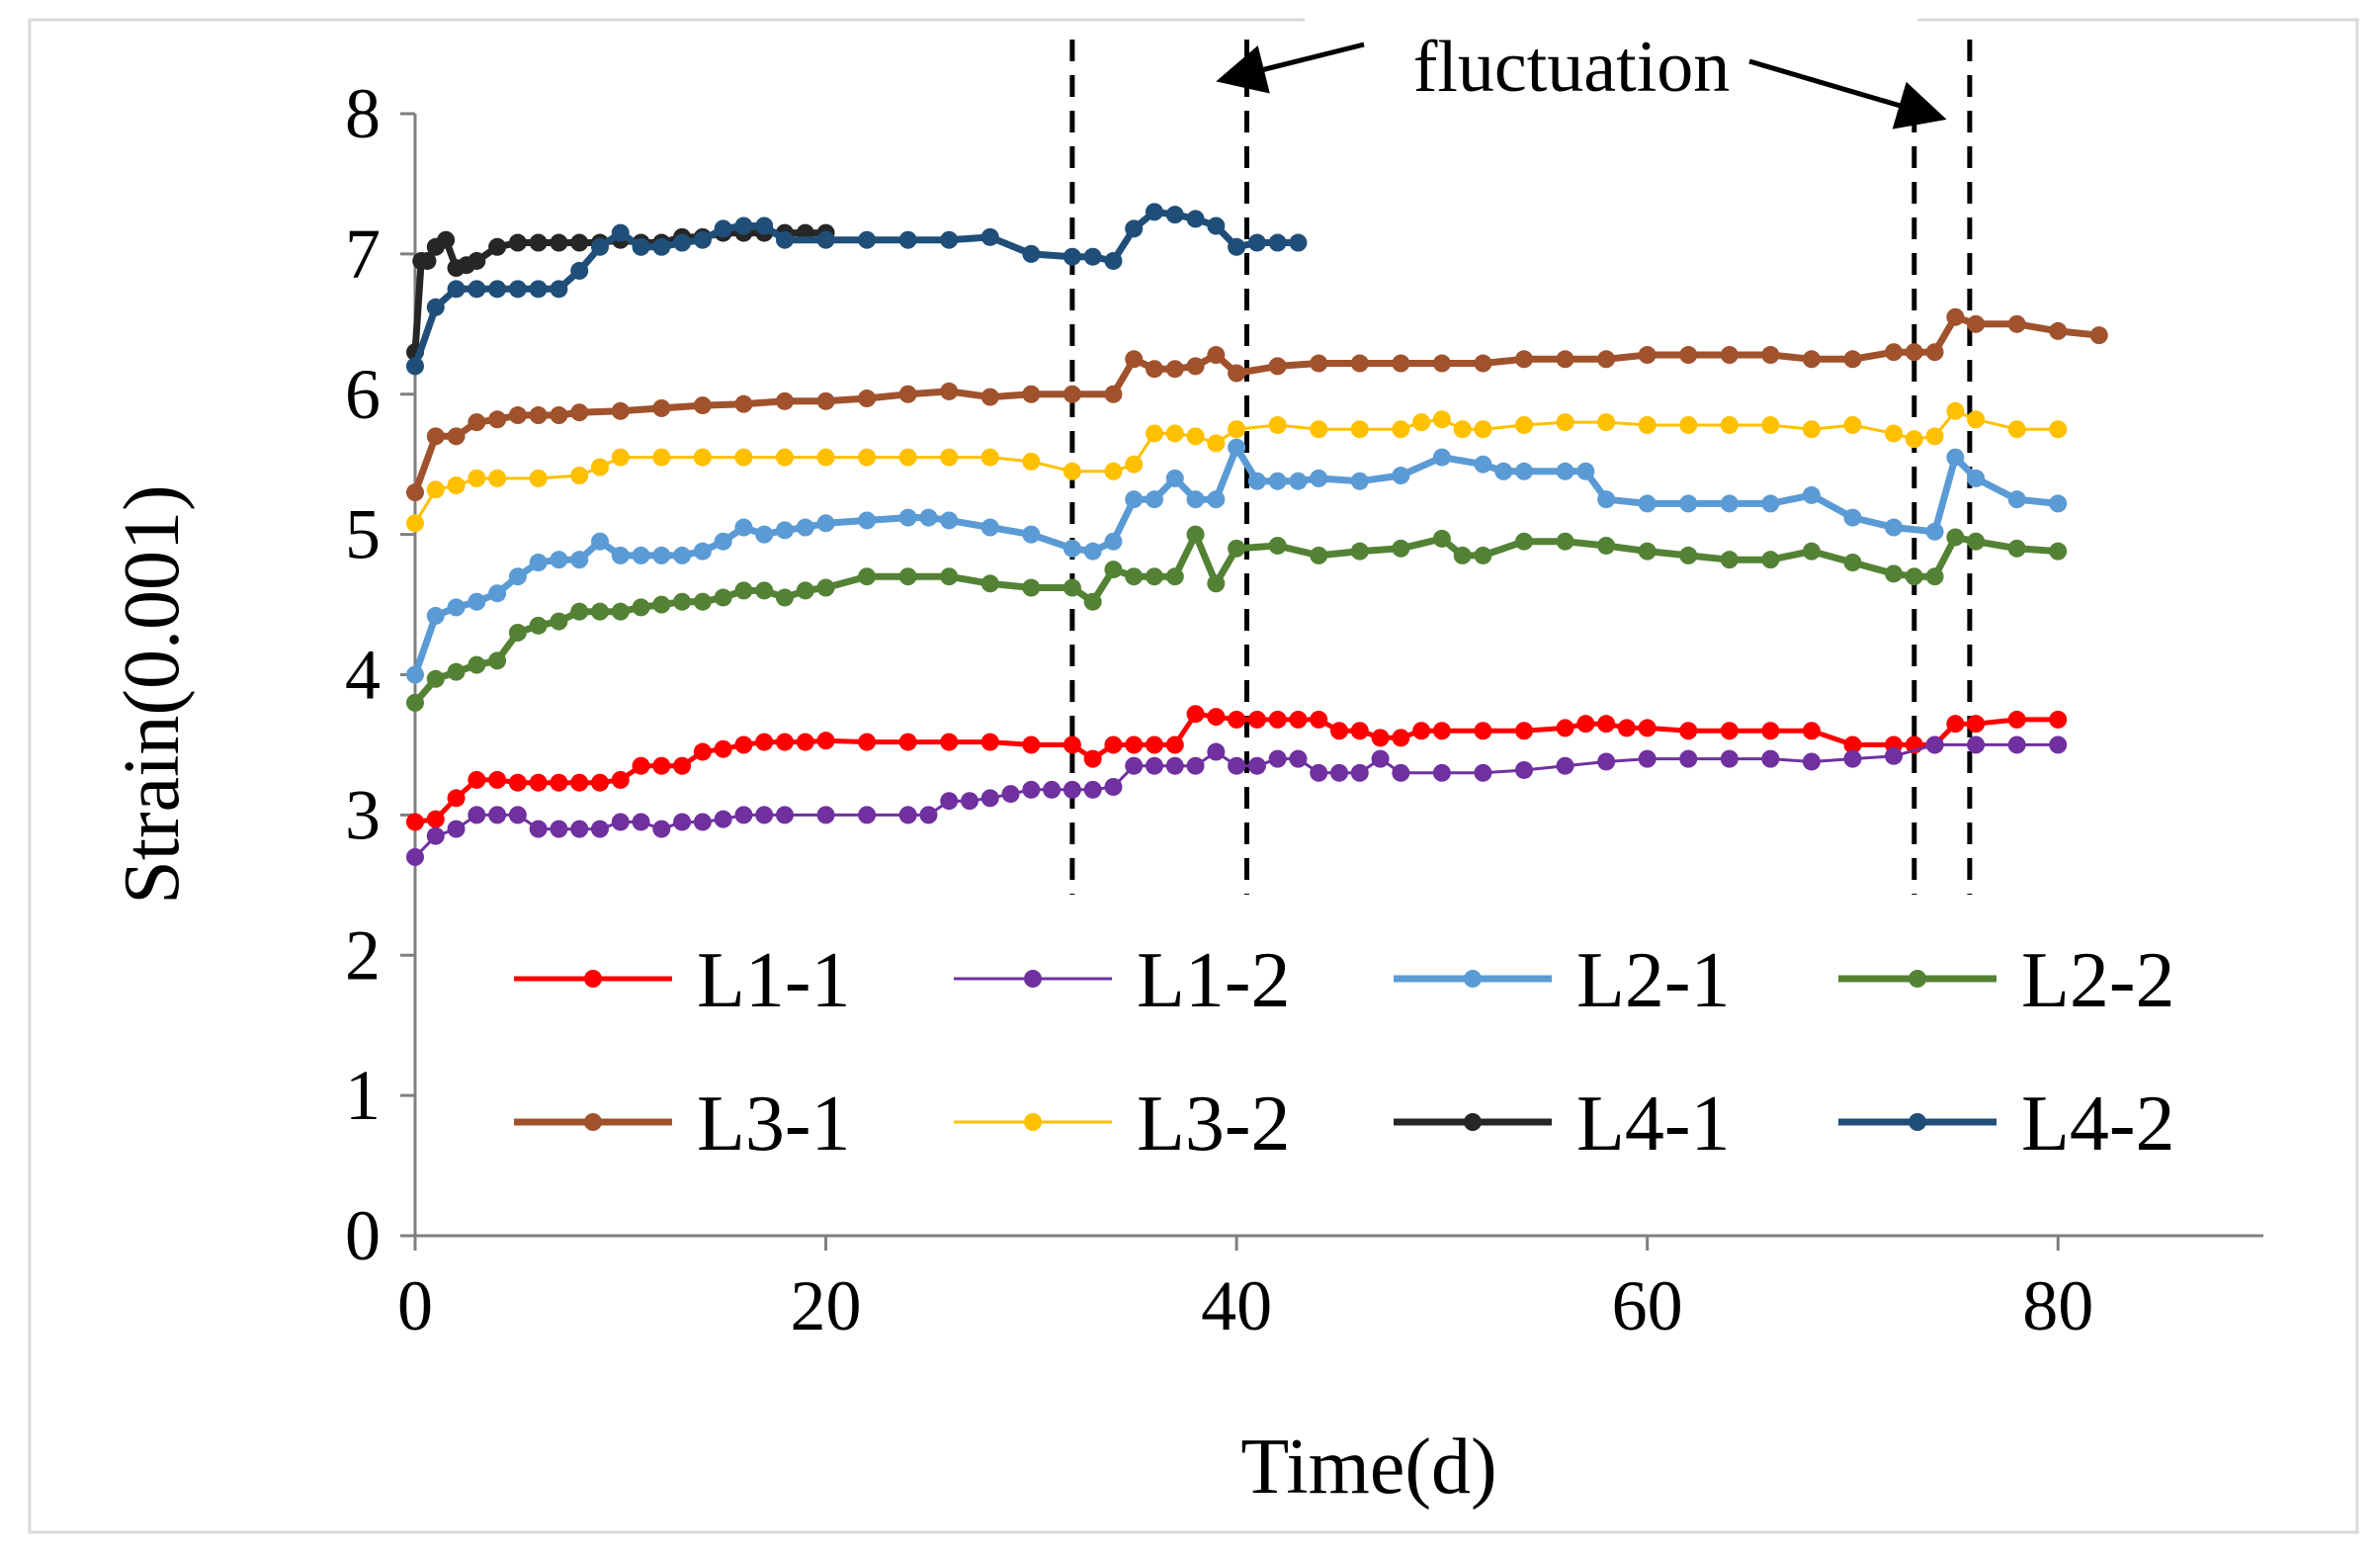 The image size is (2380, 1558). What do you see at coordinates (1236, 1305) in the screenshot?
I see `x-tick-label: 40` at bounding box center [1236, 1305].